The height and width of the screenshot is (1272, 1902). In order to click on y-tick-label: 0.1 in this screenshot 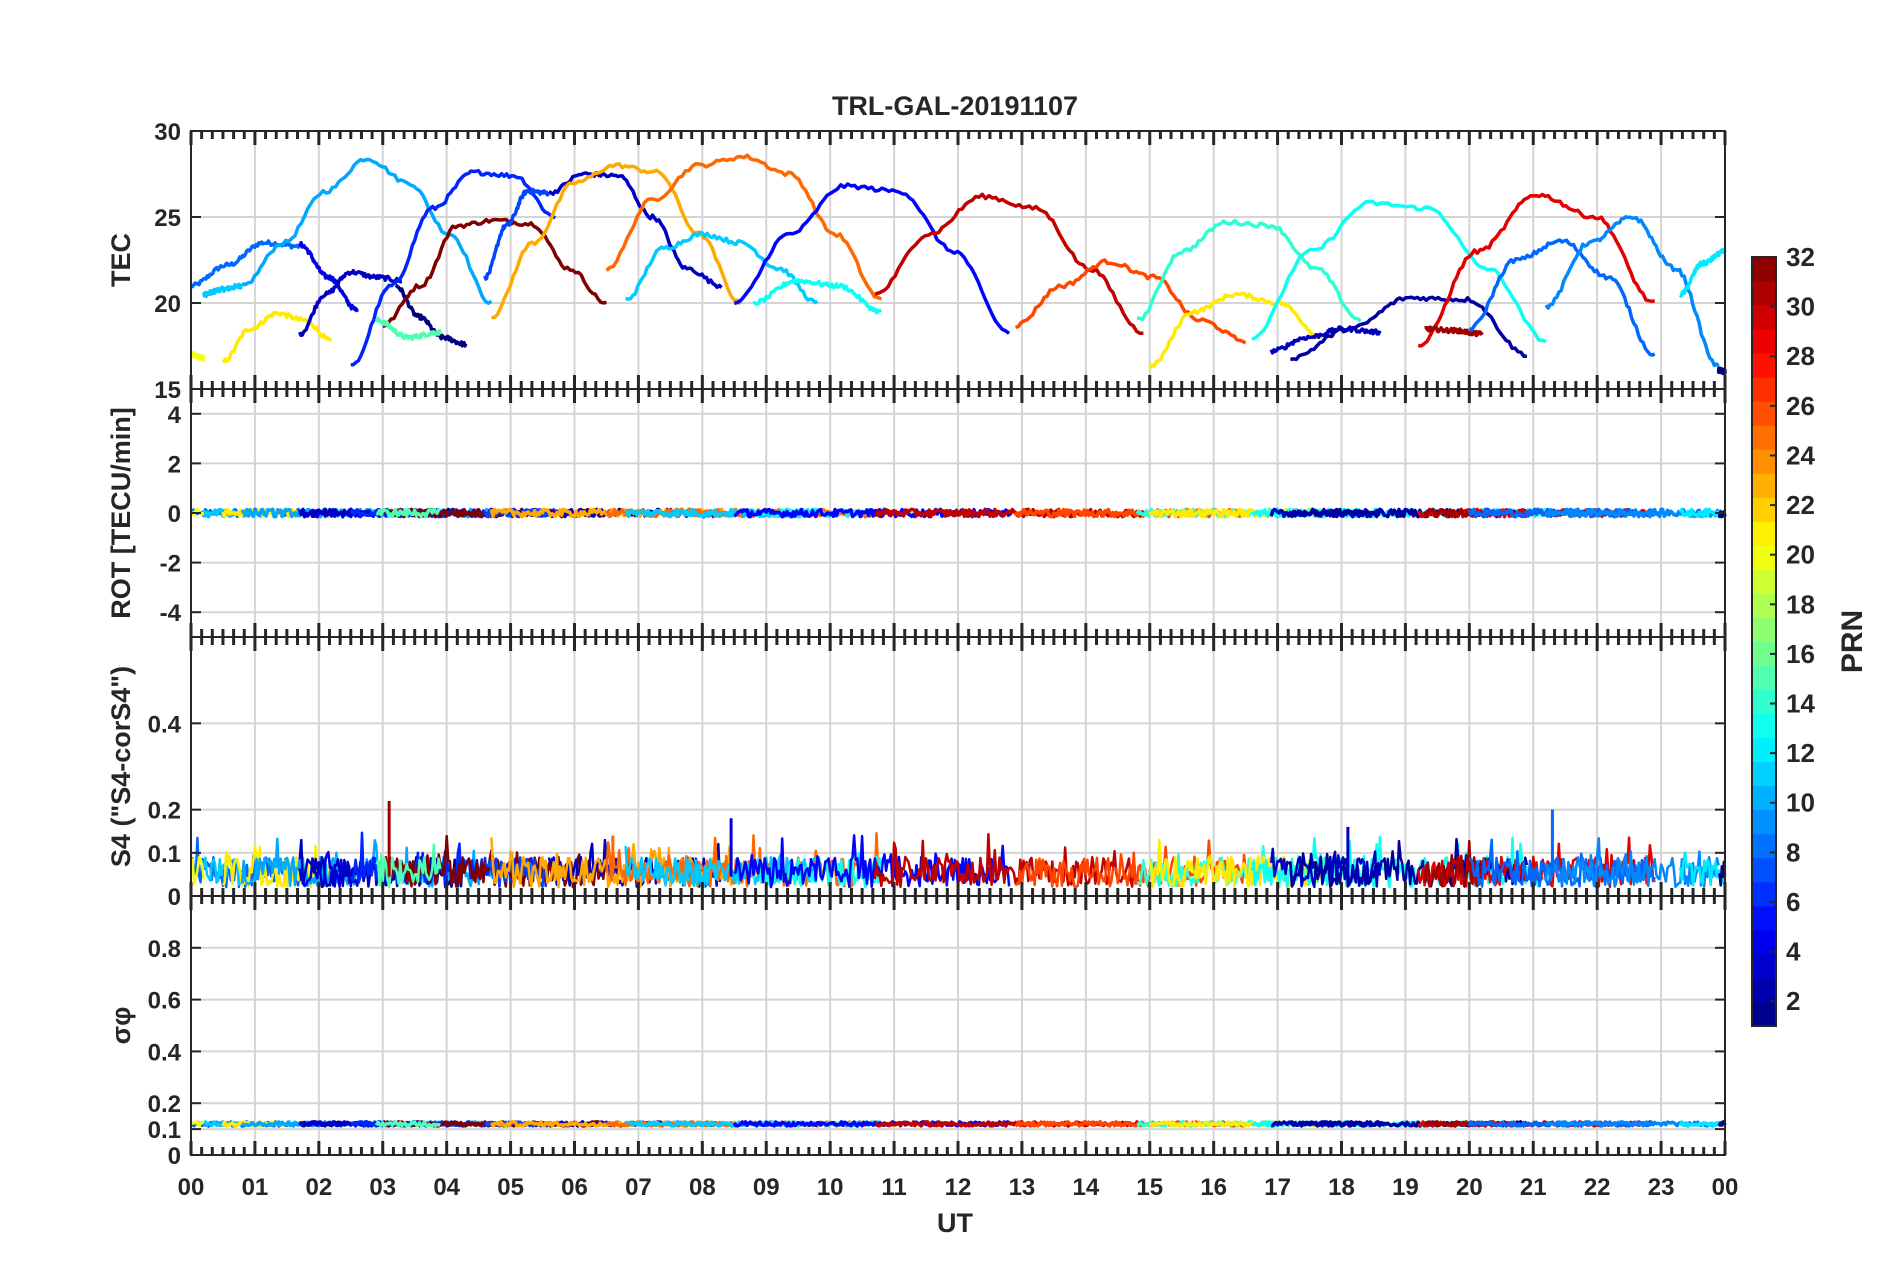, I will do `click(164, 854)`.